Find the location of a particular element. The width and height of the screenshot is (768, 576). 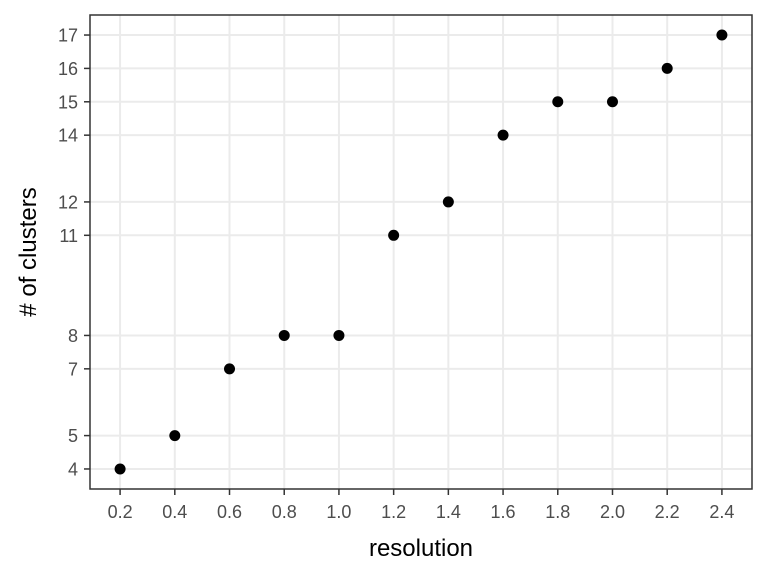

y-tick-label: 5 is located at coordinates (73, 436).